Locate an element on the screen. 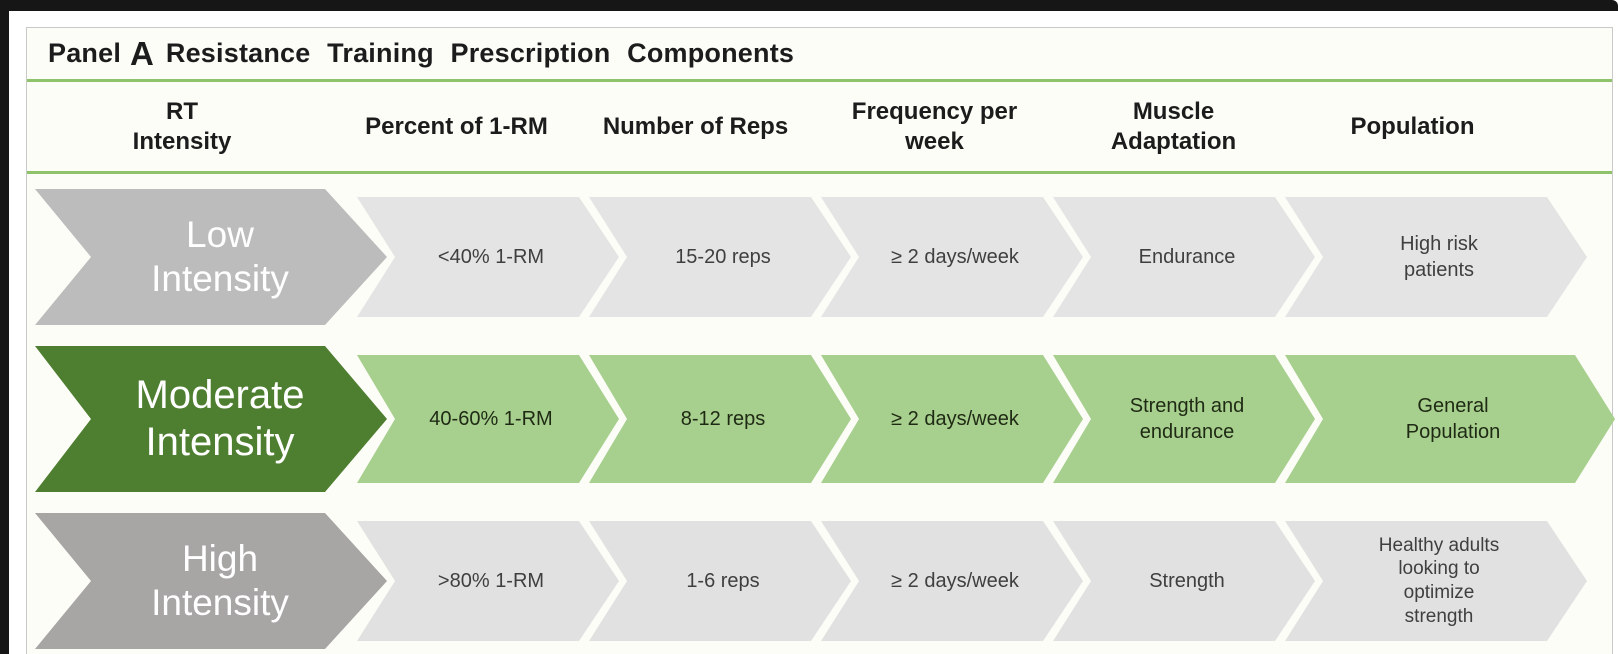 Image resolution: width=1618 pixels, height=654 pixels. high-frequency-chevron: ≥ 2 days/week is located at coordinates (952, 581).